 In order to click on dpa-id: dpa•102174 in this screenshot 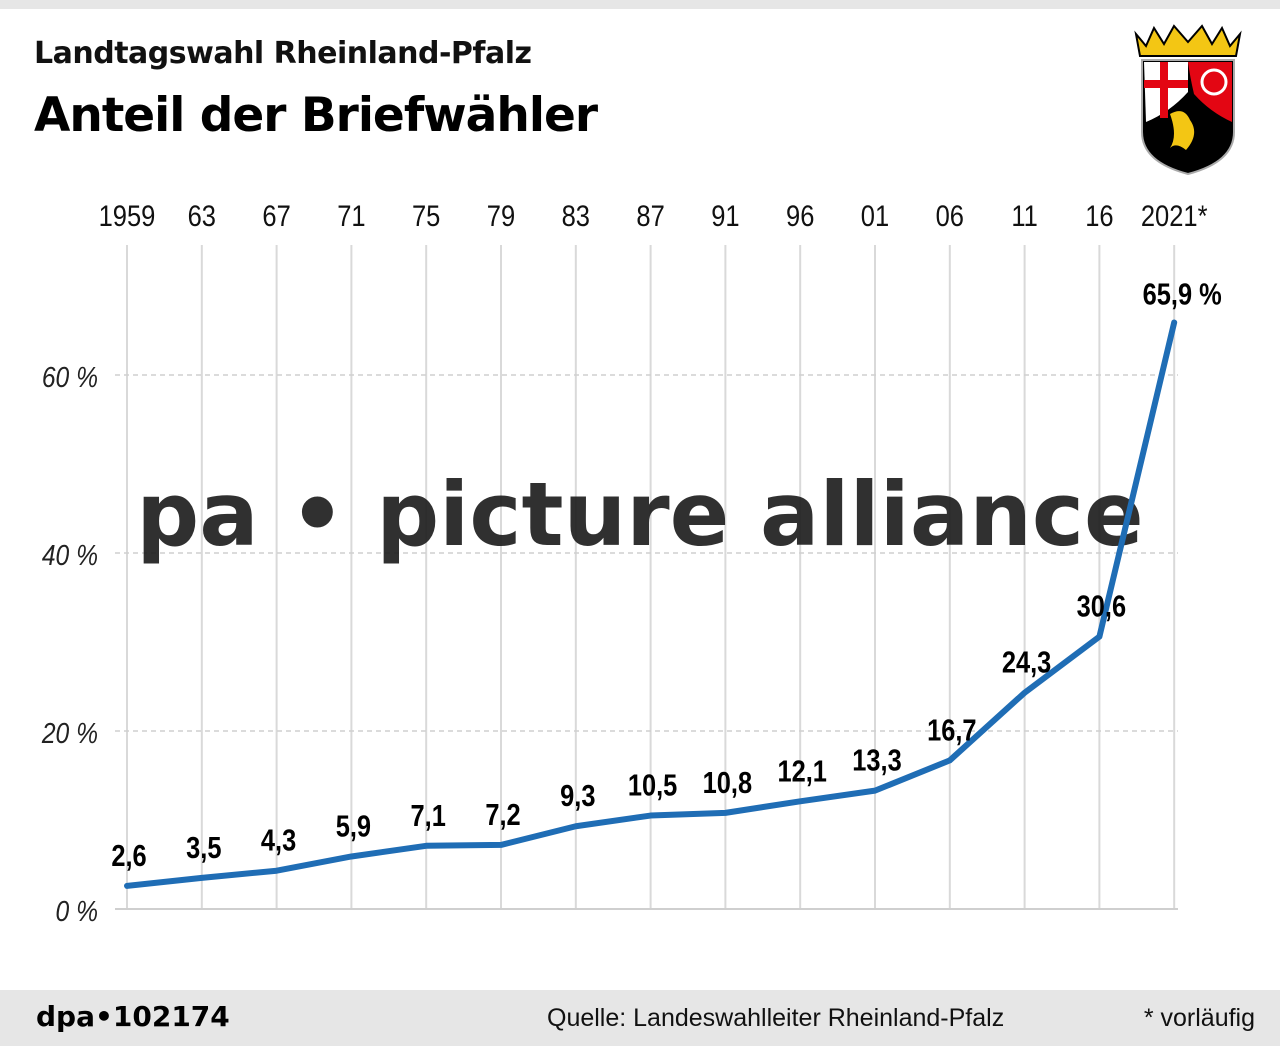, I will do `click(133, 1016)`.